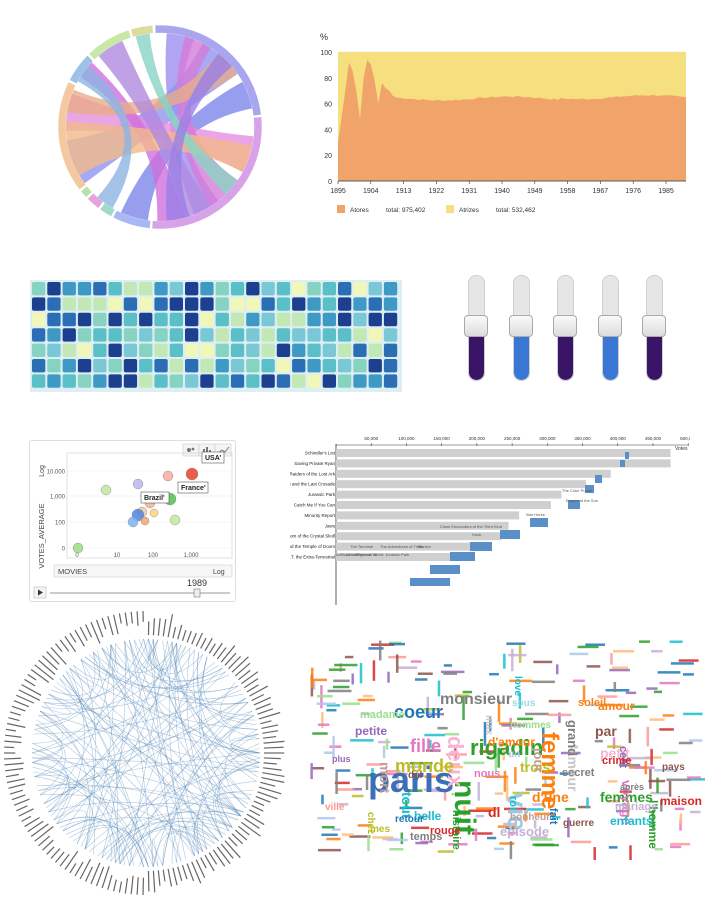 The width and height of the screenshot is (727, 900). Describe the element at coordinates (64, 550) in the screenshot. I see `mc-y-tick: 0` at that location.